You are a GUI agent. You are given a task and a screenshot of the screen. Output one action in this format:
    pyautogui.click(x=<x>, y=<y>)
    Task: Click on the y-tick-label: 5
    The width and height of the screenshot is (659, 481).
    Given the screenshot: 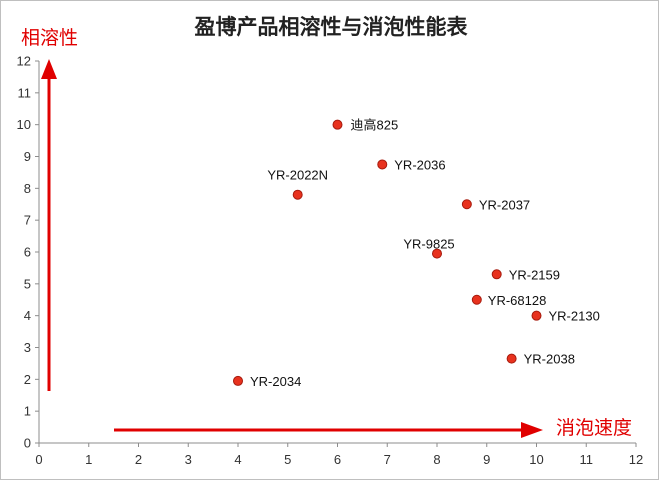 What is the action you would take?
    pyautogui.click(x=27, y=283)
    